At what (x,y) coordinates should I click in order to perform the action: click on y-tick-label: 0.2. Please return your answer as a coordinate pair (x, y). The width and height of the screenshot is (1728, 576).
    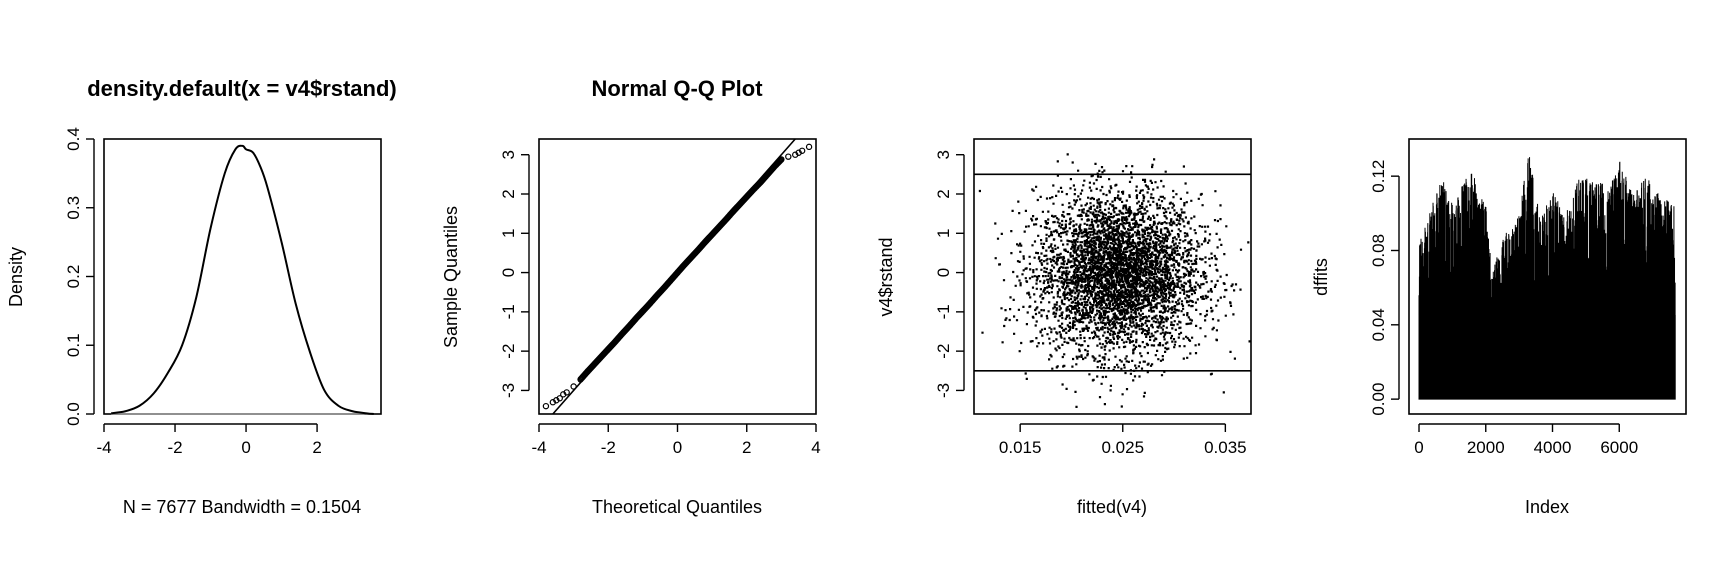
    Looking at the image, I should click on (73, 277).